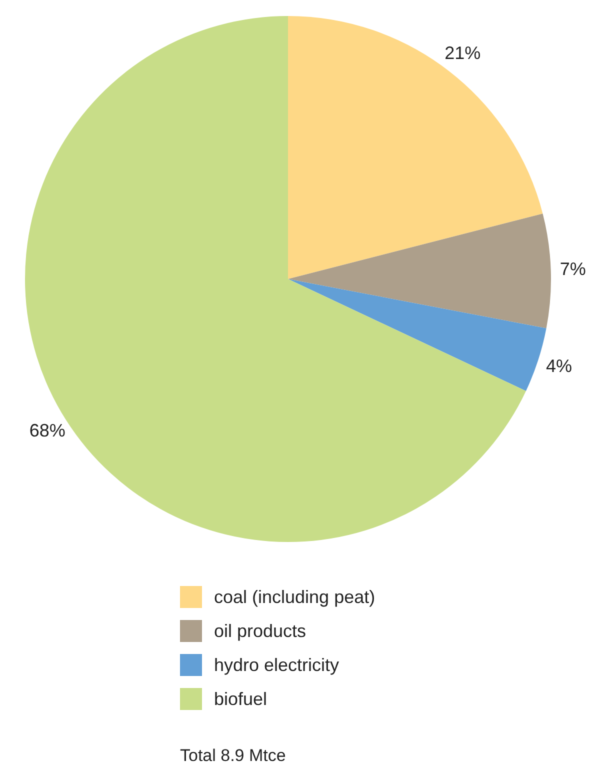 The height and width of the screenshot is (767, 590). I want to click on legend-label: hydro electricity, so click(277, 665).